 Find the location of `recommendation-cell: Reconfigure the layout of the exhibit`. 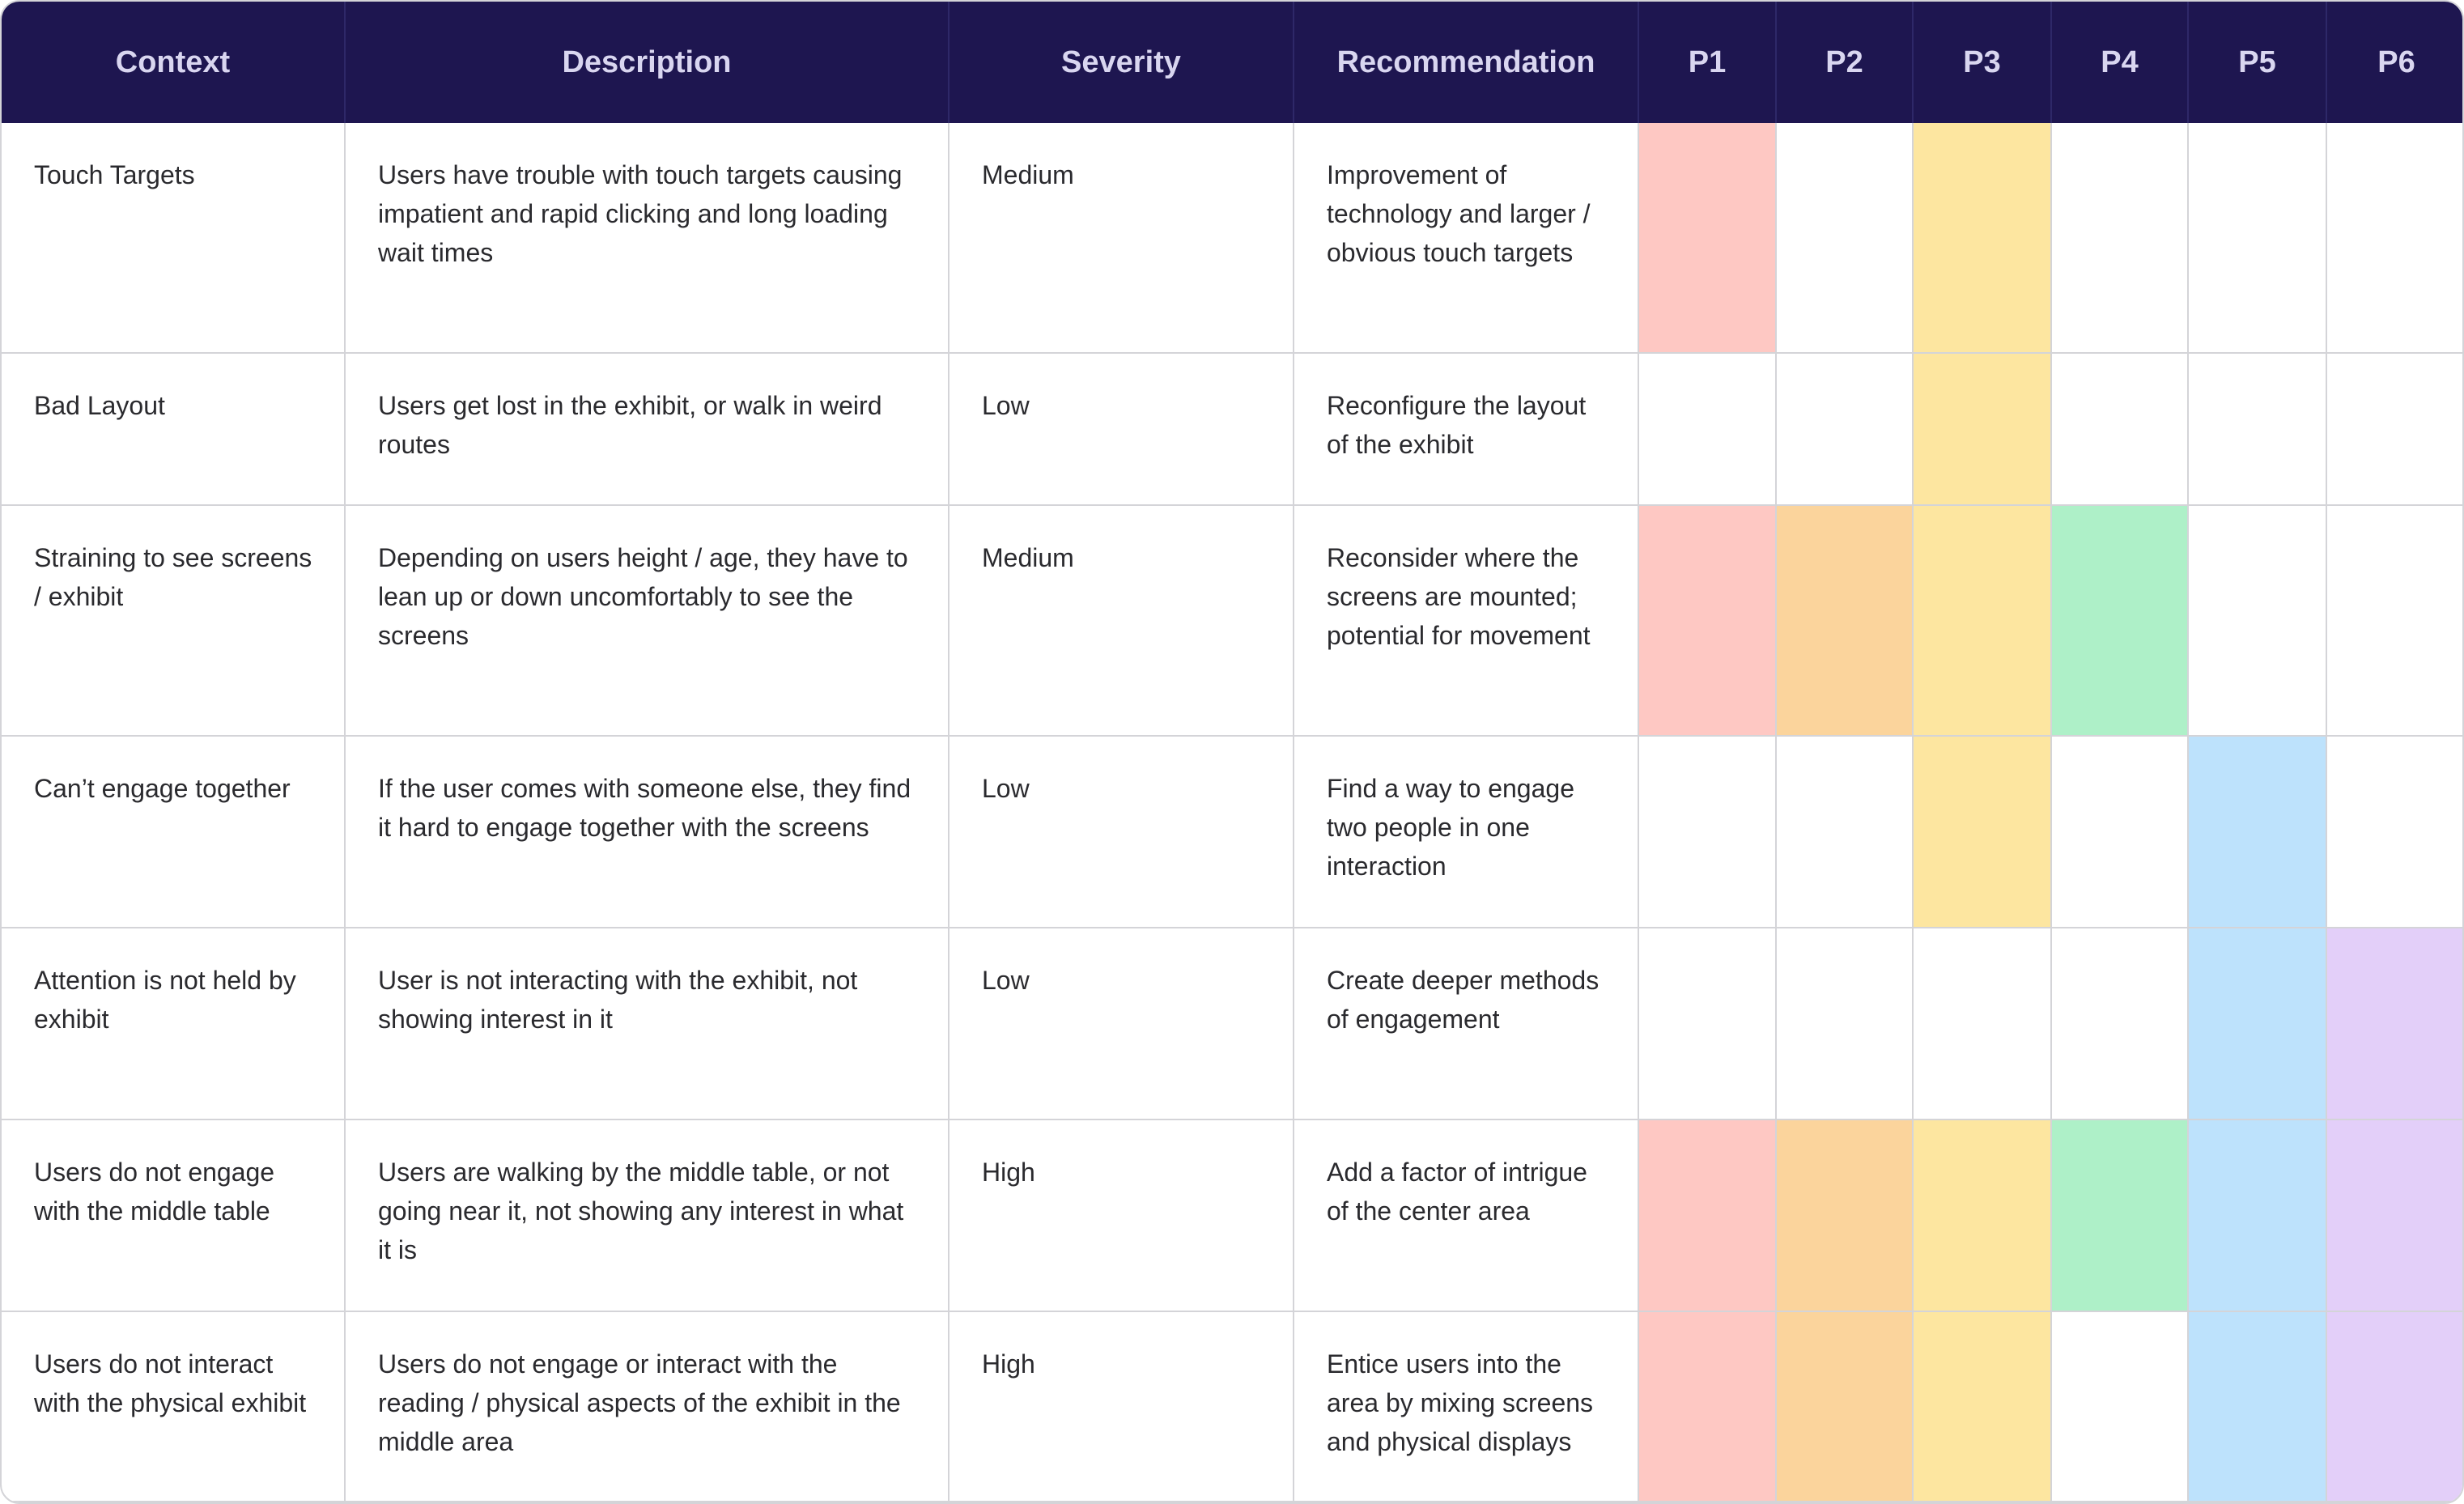

recommendation-cell: Reconfigure the layout of the exhibit is located at coordinates (1467, 430).